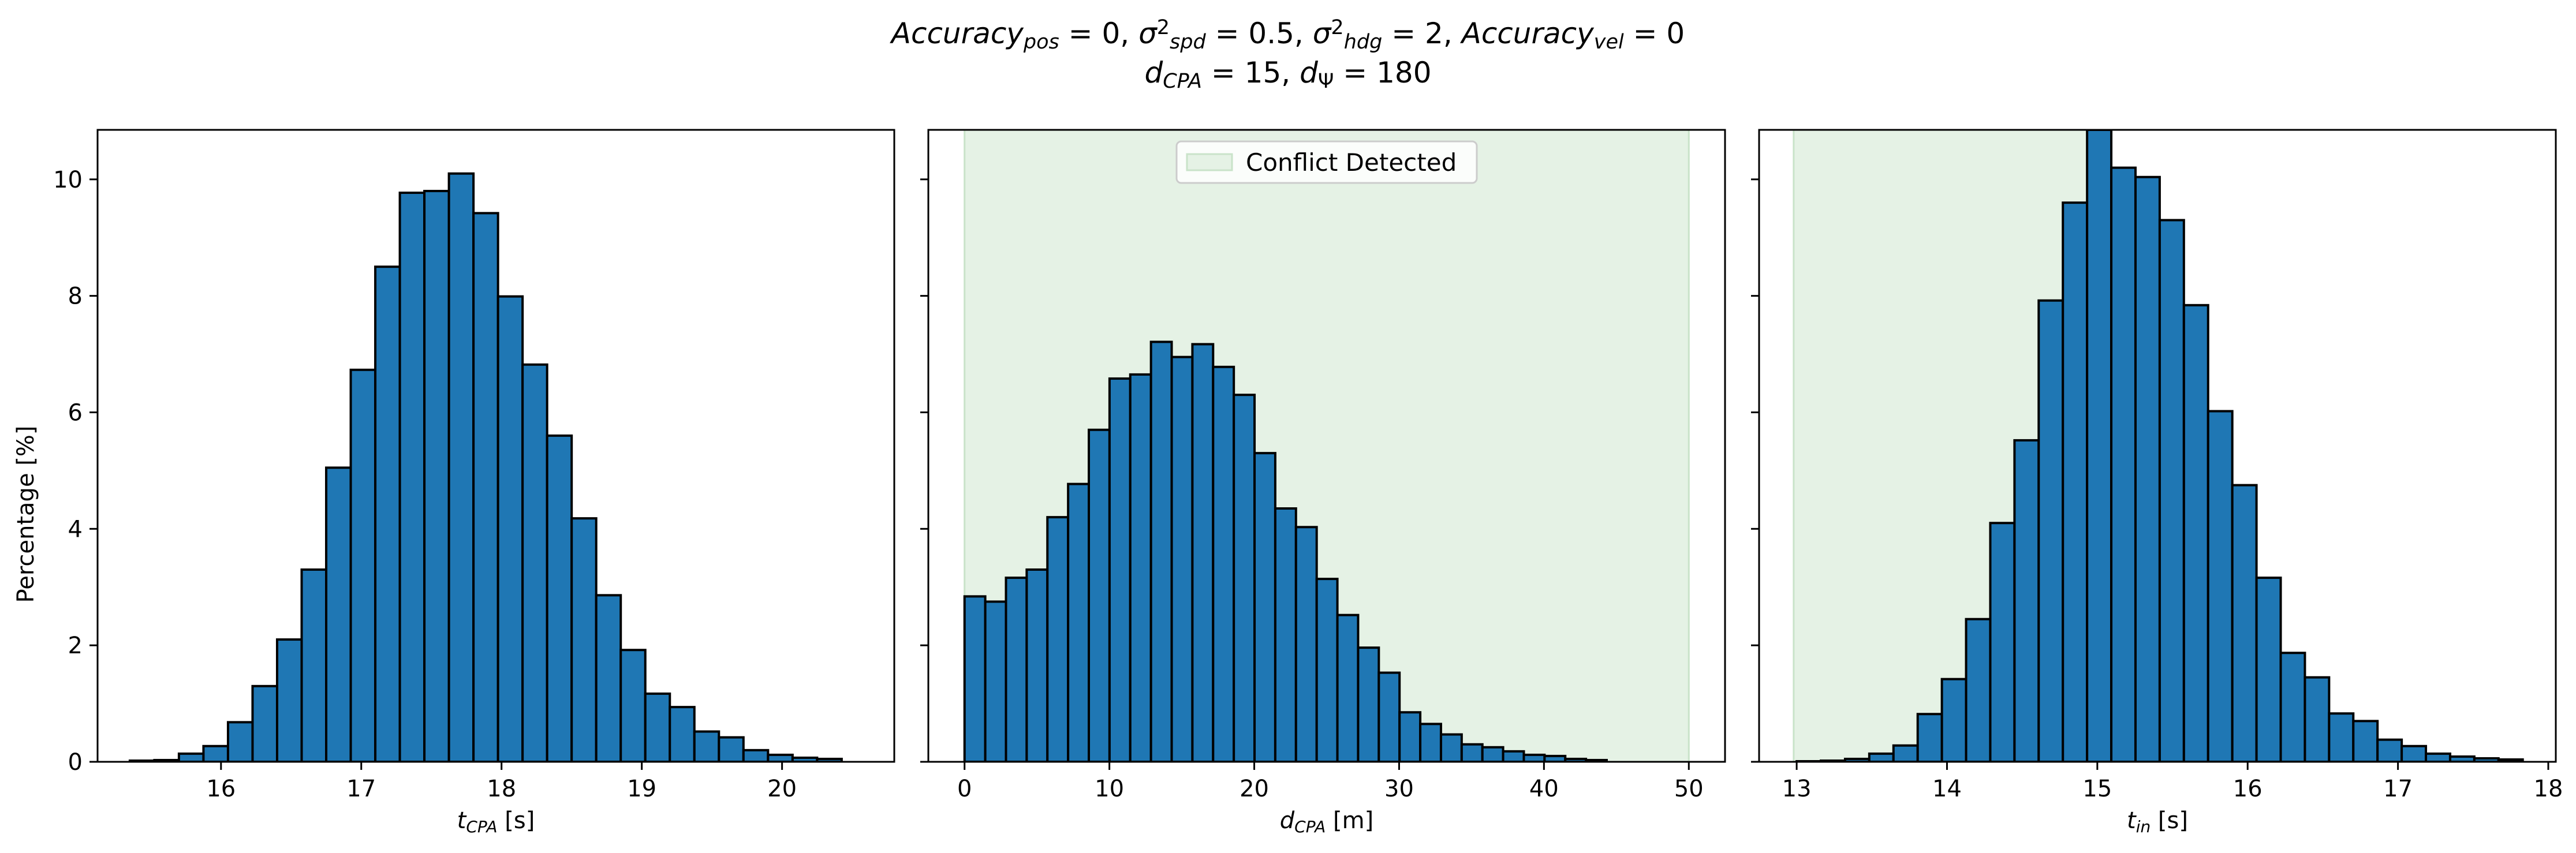 Image resolution: width=2576 pixels, height=853 pixels. What do you see at coordinates (2398, 789) in the screenshot?
I see `x-tick-label: 17` at bounding box center [2398, 789].